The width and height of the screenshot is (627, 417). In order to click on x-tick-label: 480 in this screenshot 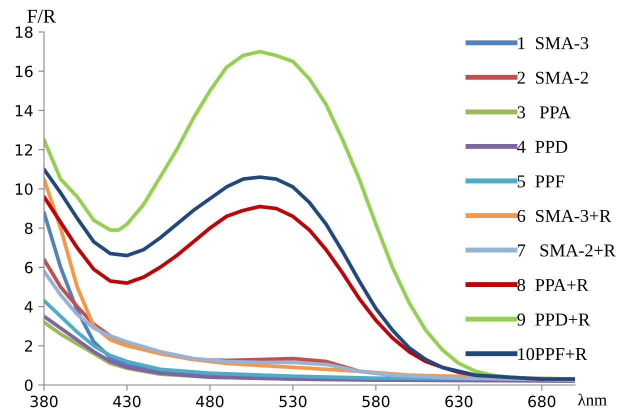, I will do `click(210, 402)`.